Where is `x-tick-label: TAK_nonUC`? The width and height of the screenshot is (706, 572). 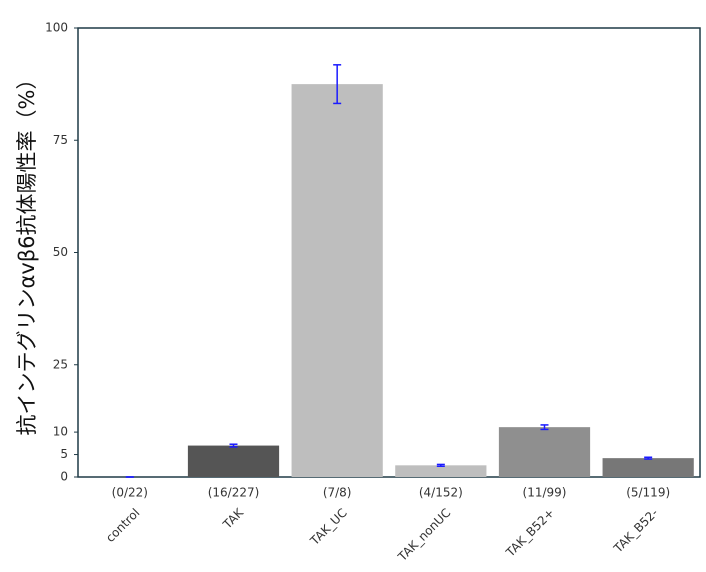 x-tick-label: TAK_nonUC is located at coordinates (424, 535).